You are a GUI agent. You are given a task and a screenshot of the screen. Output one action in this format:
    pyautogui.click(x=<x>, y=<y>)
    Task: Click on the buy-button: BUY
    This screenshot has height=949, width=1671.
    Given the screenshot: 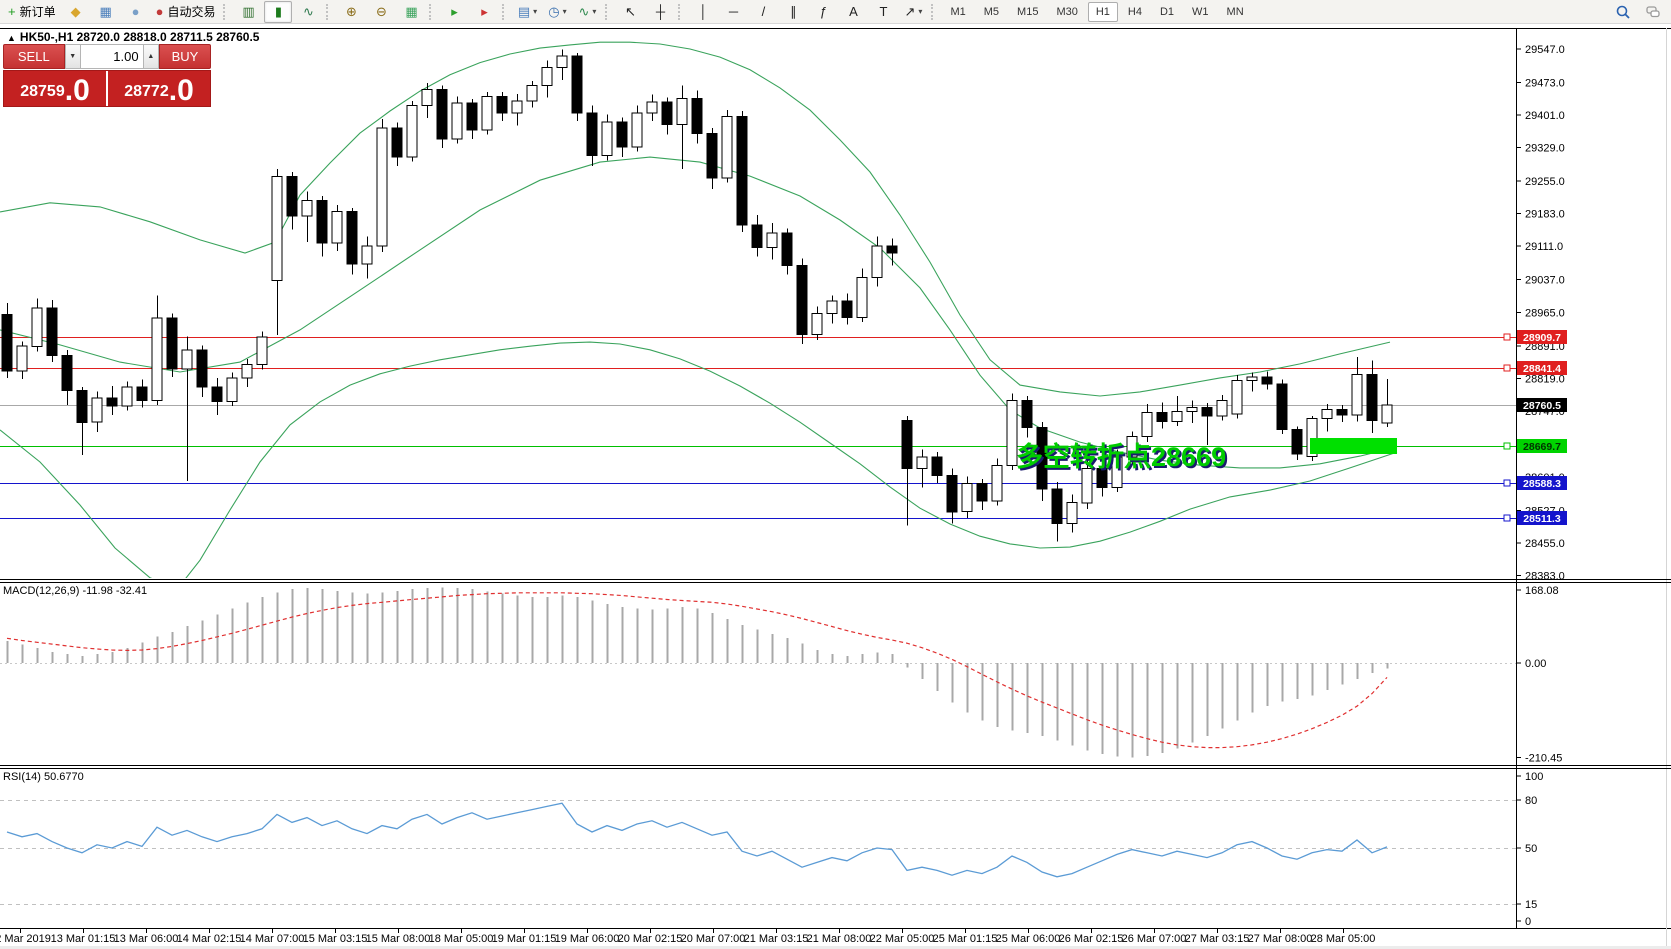 What is the action you would take?
    pyautogui.click(x=185, y=56)
    